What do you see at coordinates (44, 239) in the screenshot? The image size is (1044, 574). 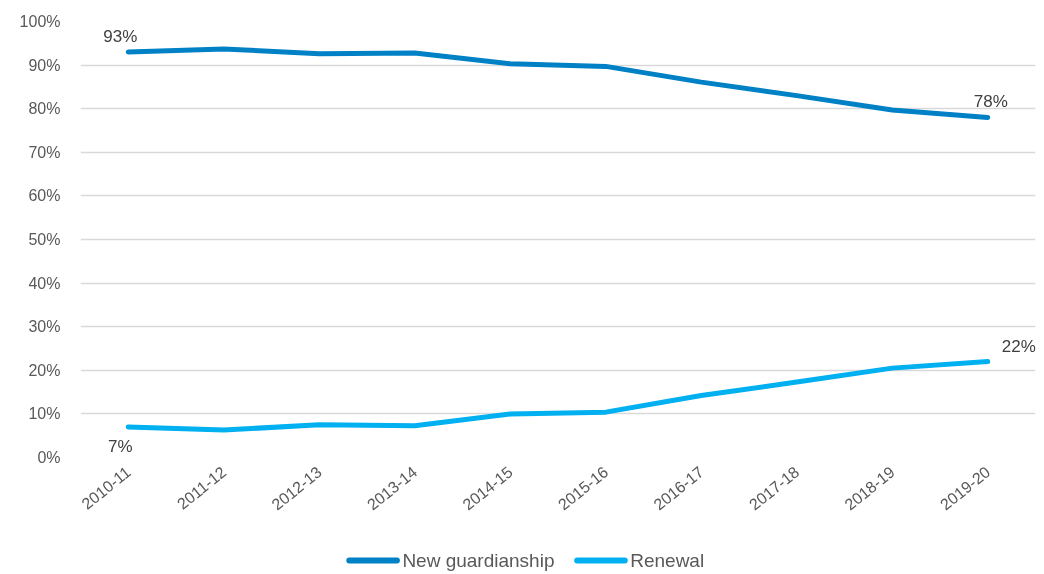 I see `y-tick-label: 50%` at bounding box center [44, 239].